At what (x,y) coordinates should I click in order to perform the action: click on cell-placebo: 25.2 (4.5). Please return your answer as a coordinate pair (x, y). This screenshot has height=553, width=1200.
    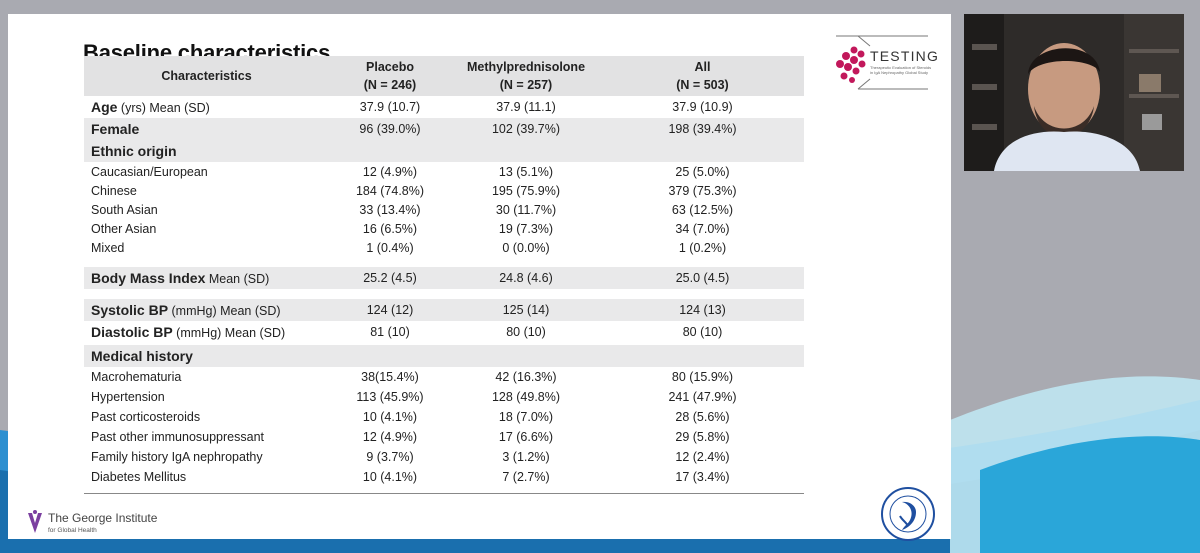
    Looking at the image, I should click on (390, 278).